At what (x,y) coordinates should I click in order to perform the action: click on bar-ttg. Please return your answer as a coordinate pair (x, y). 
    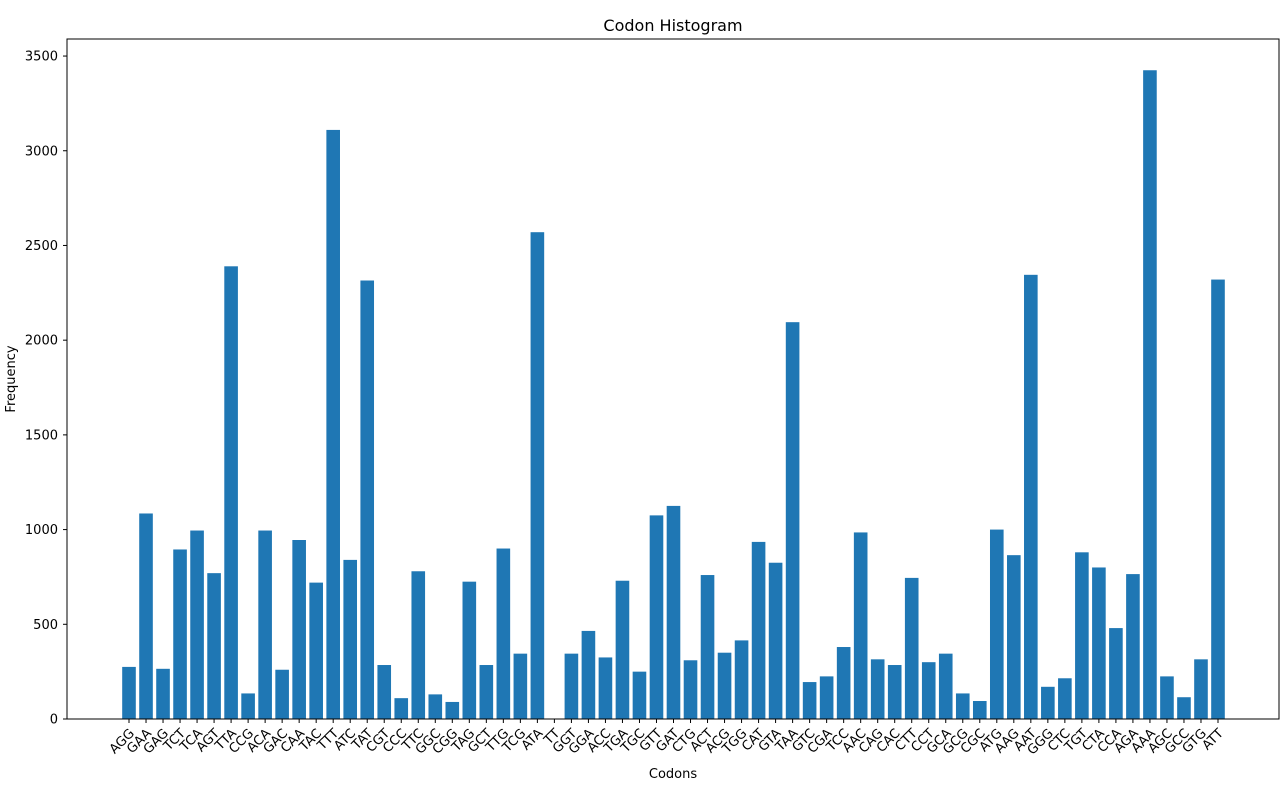
    Looking at the image, I should click on (503, 633).